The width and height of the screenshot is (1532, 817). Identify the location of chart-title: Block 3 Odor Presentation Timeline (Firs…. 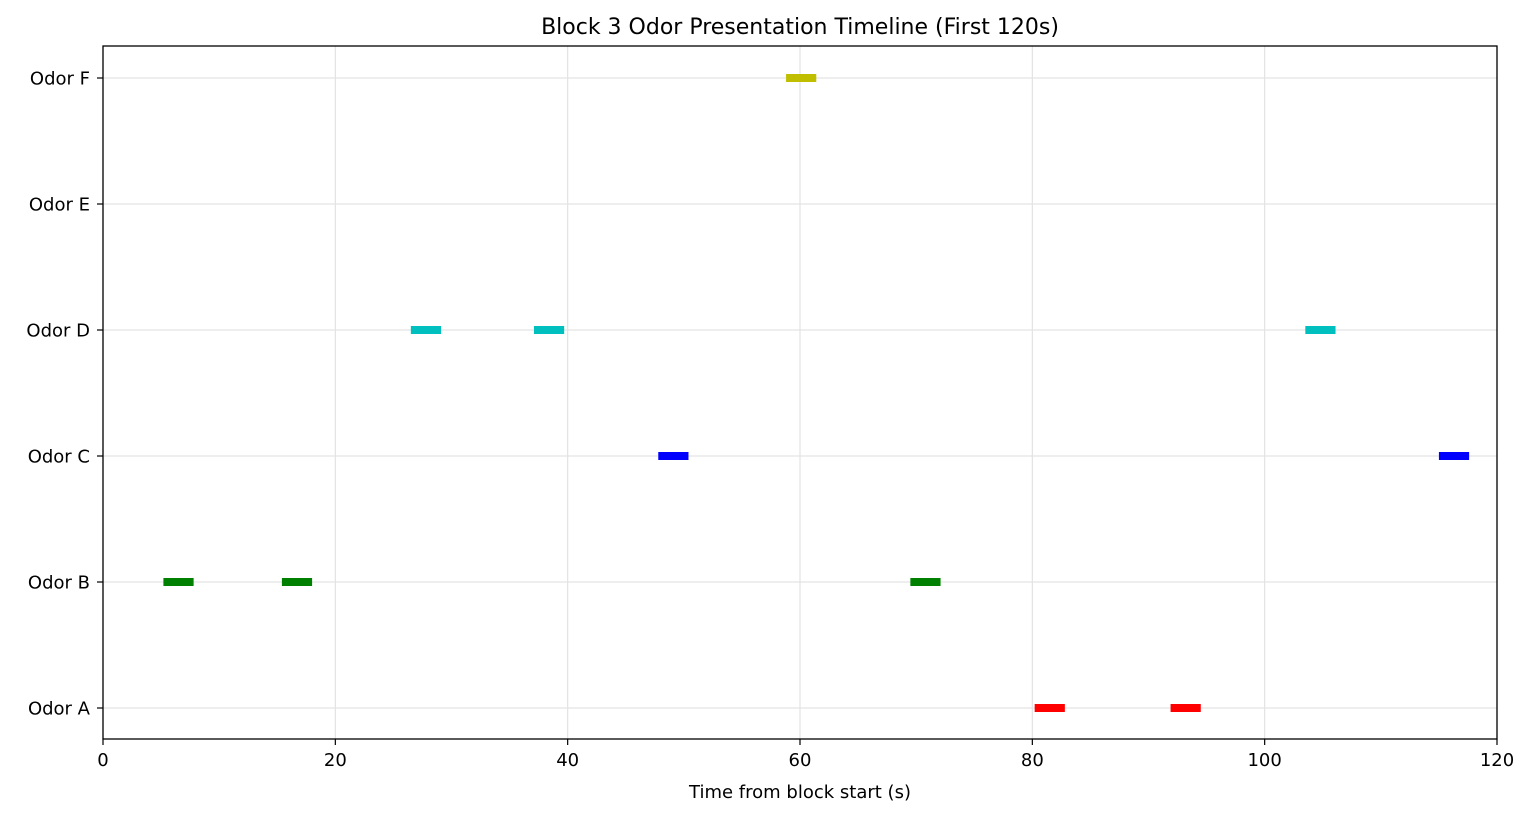
(800, 27).